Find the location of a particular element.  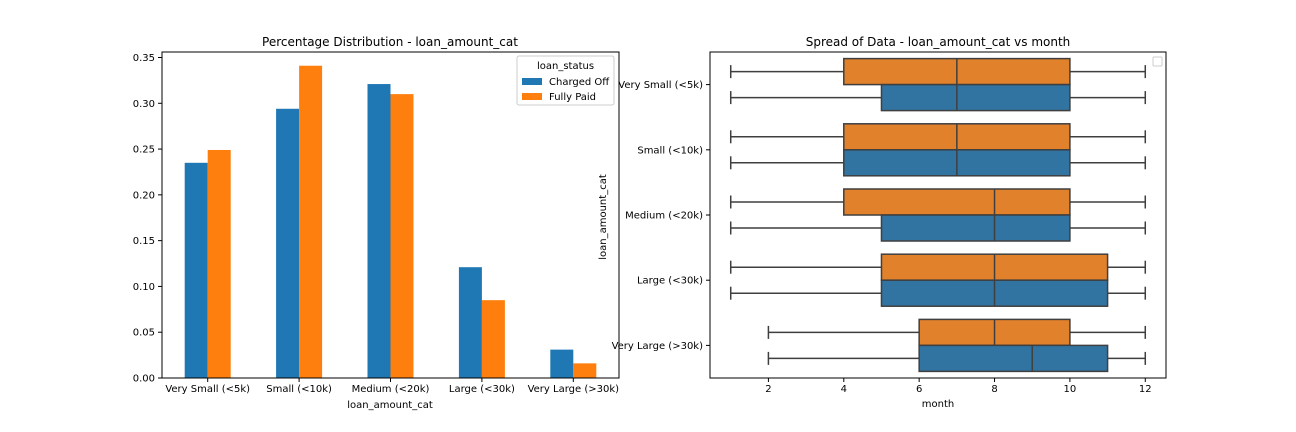

right-legend-empty-box is located at coordinates (1157, 61).